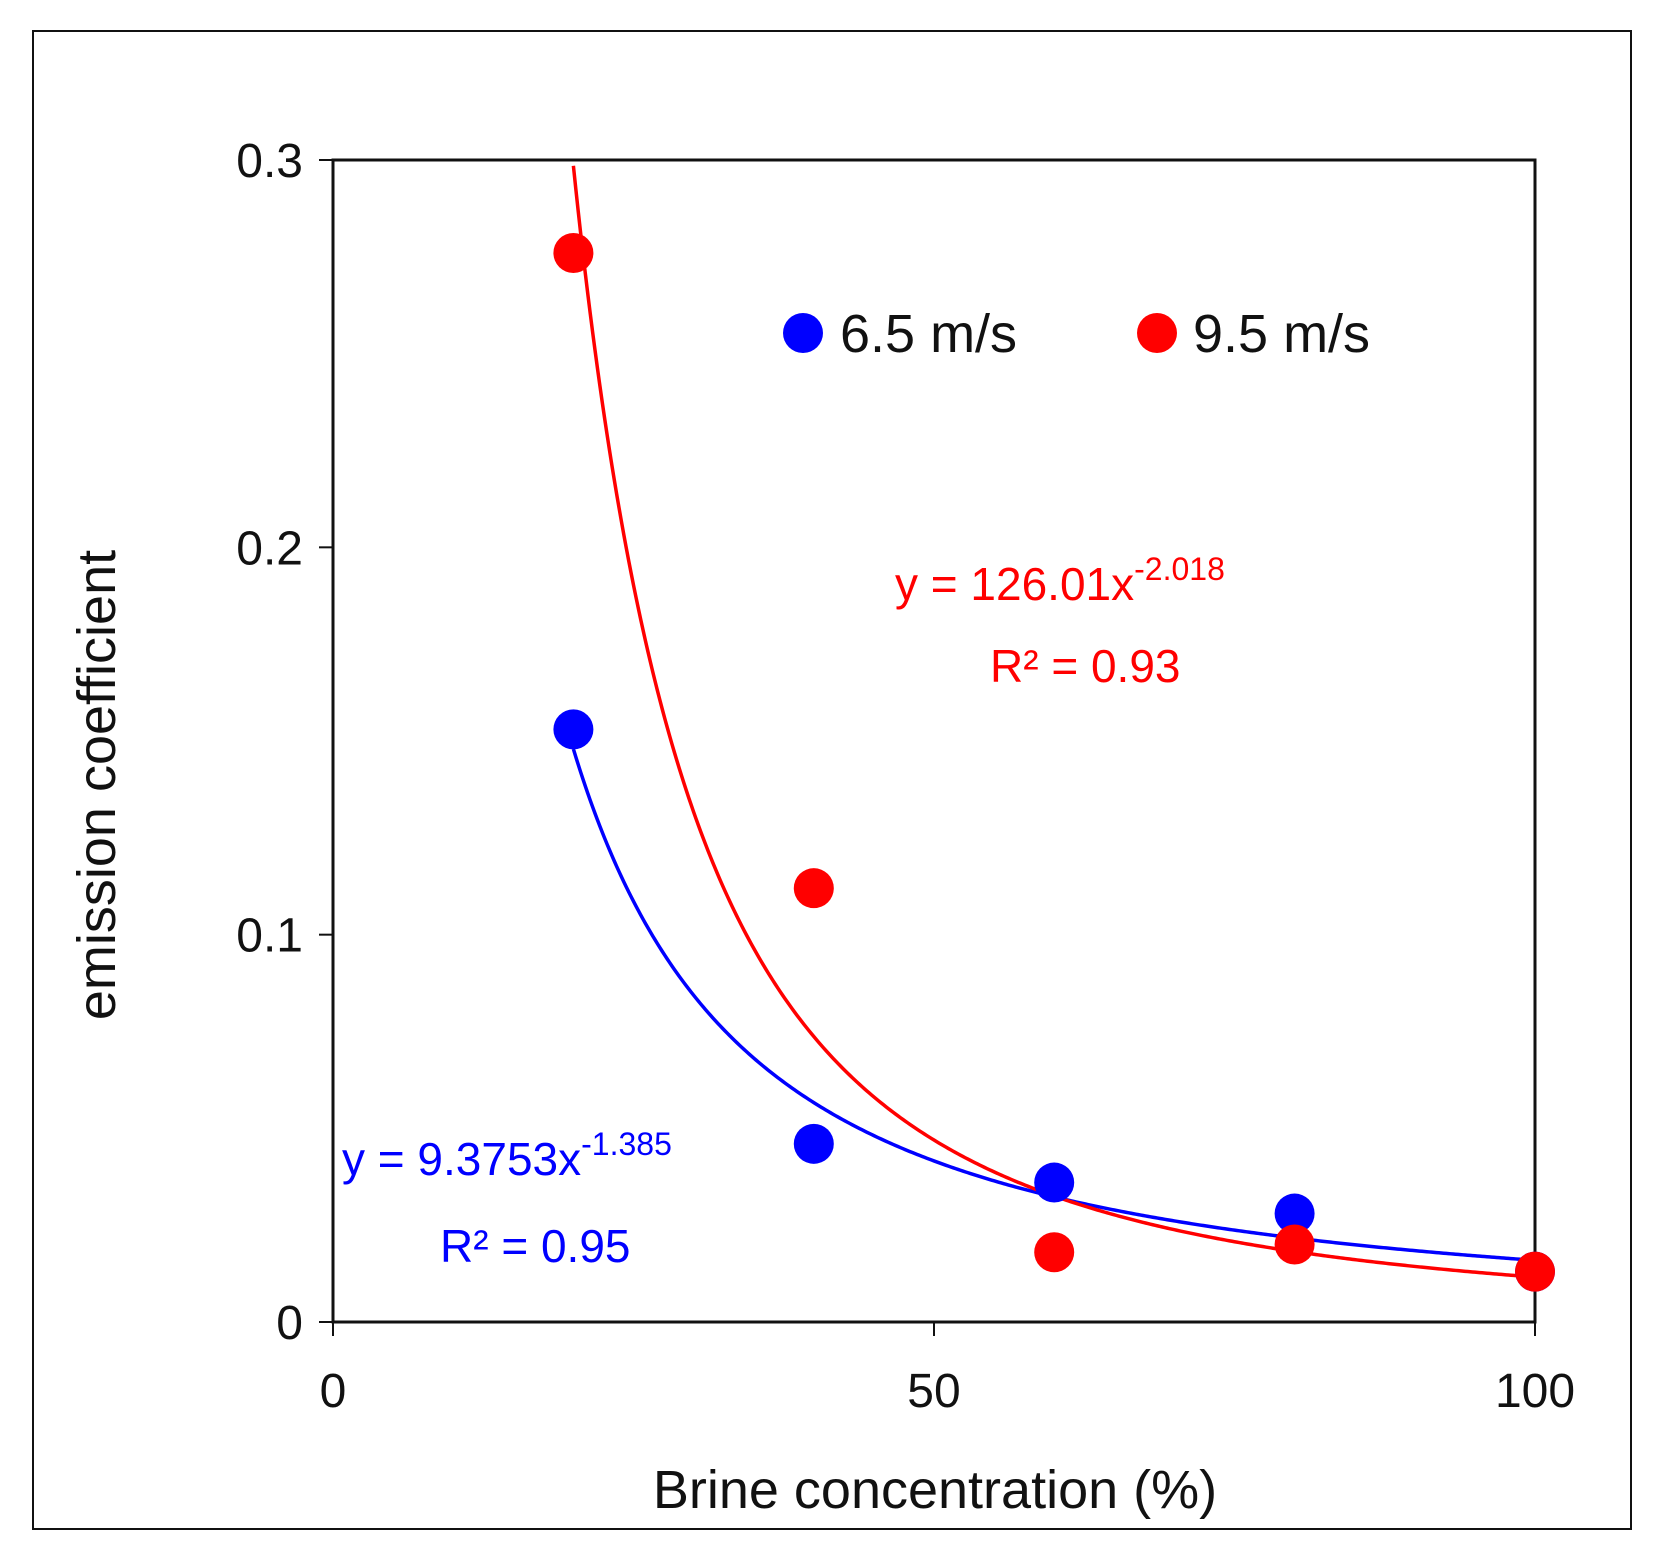 This screenshot has width=1659, height=1560. Describe the element at coordinates (289, 1323) in the screenshot. I see `y-tick-label: 0` at that location.